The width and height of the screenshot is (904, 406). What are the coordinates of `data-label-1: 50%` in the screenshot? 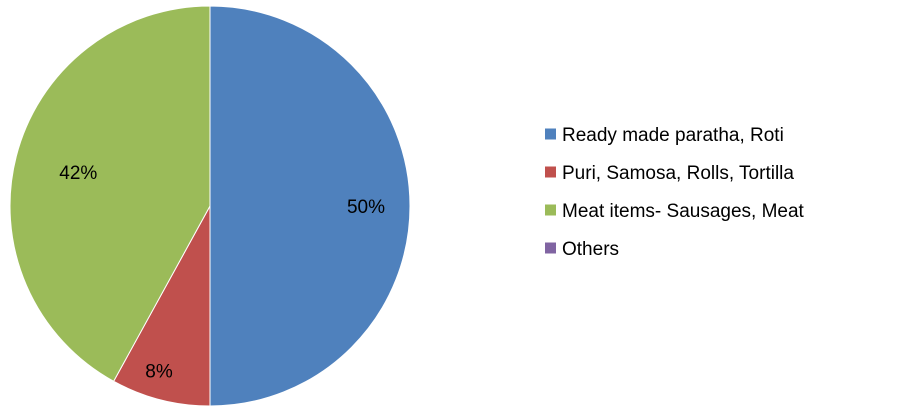 It's located at (366, 207).